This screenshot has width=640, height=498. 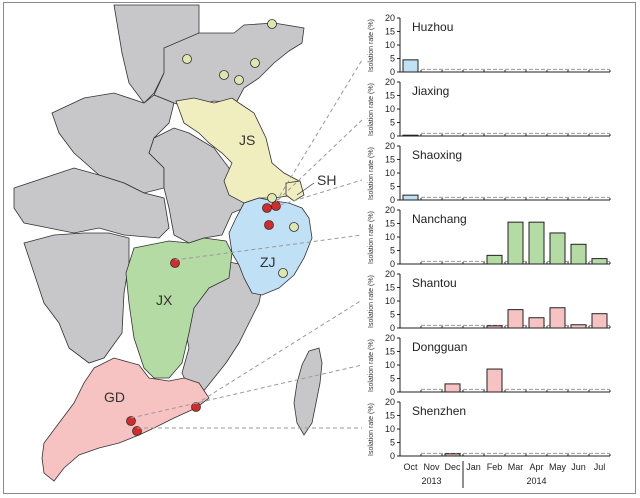 What do you see at coordinates (439, 219) in the screenshot?
I see `panel-title: Nanchang` at bounding box center [439, 219].